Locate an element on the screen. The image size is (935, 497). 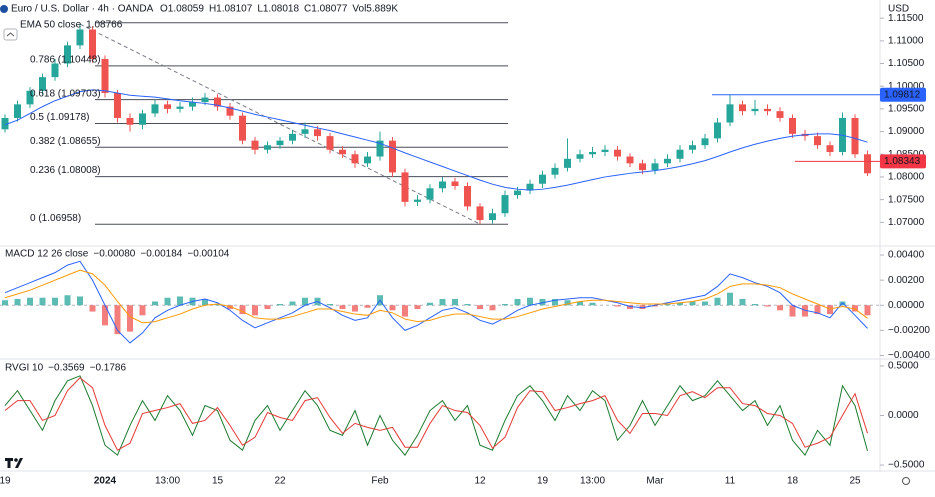
y-tick-label: 0.00400 is located at coordinates (906, 255).